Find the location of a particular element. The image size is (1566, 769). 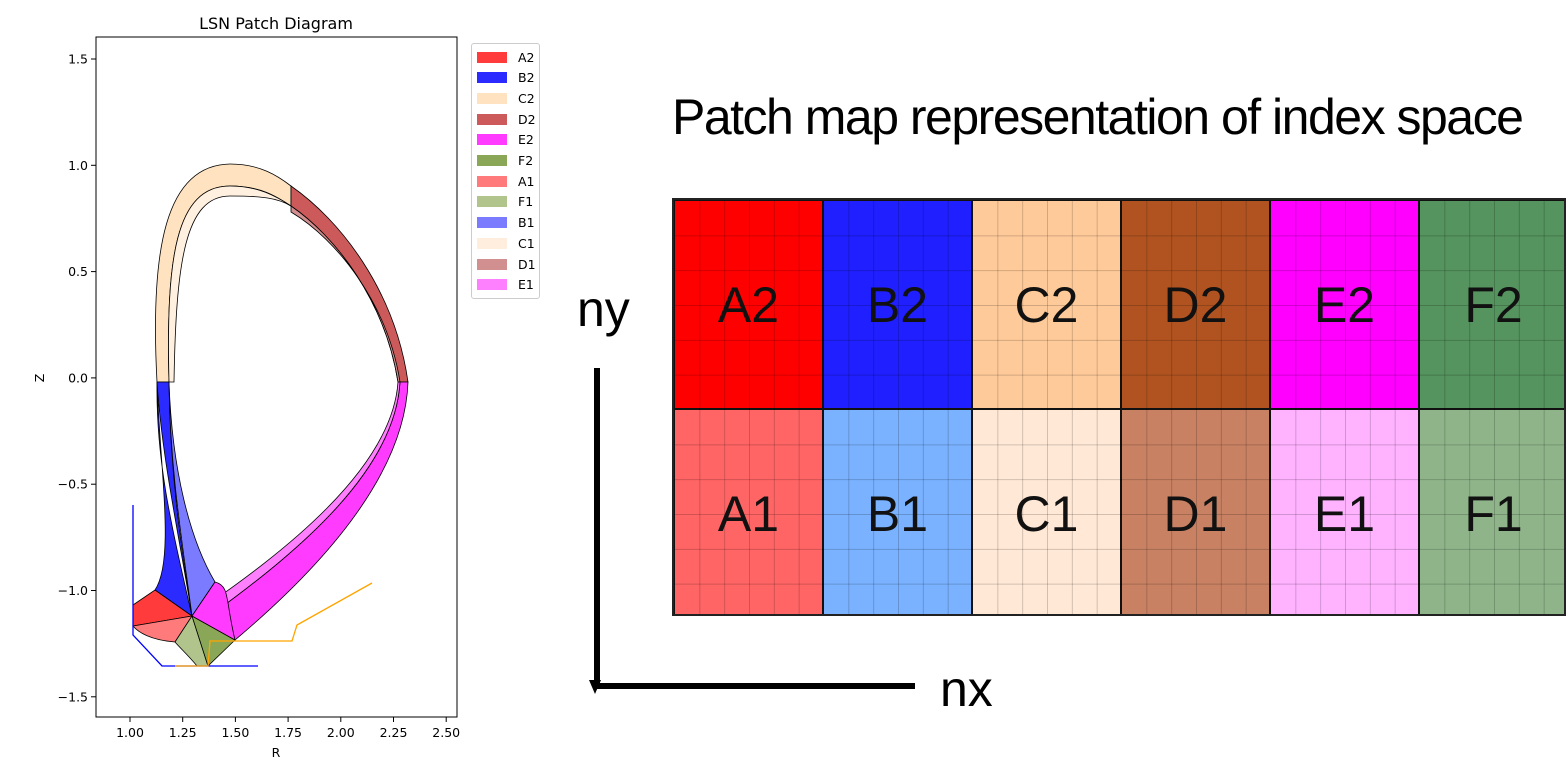

x-ticks: 1.00 1.25 1.50 1.75 2.00 2.25 2.50 is located at coordinates (288, 728).